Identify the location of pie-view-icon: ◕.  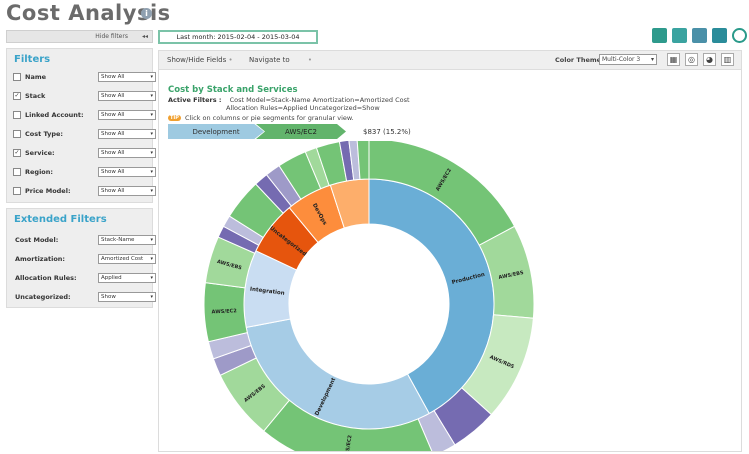
(709, 59).